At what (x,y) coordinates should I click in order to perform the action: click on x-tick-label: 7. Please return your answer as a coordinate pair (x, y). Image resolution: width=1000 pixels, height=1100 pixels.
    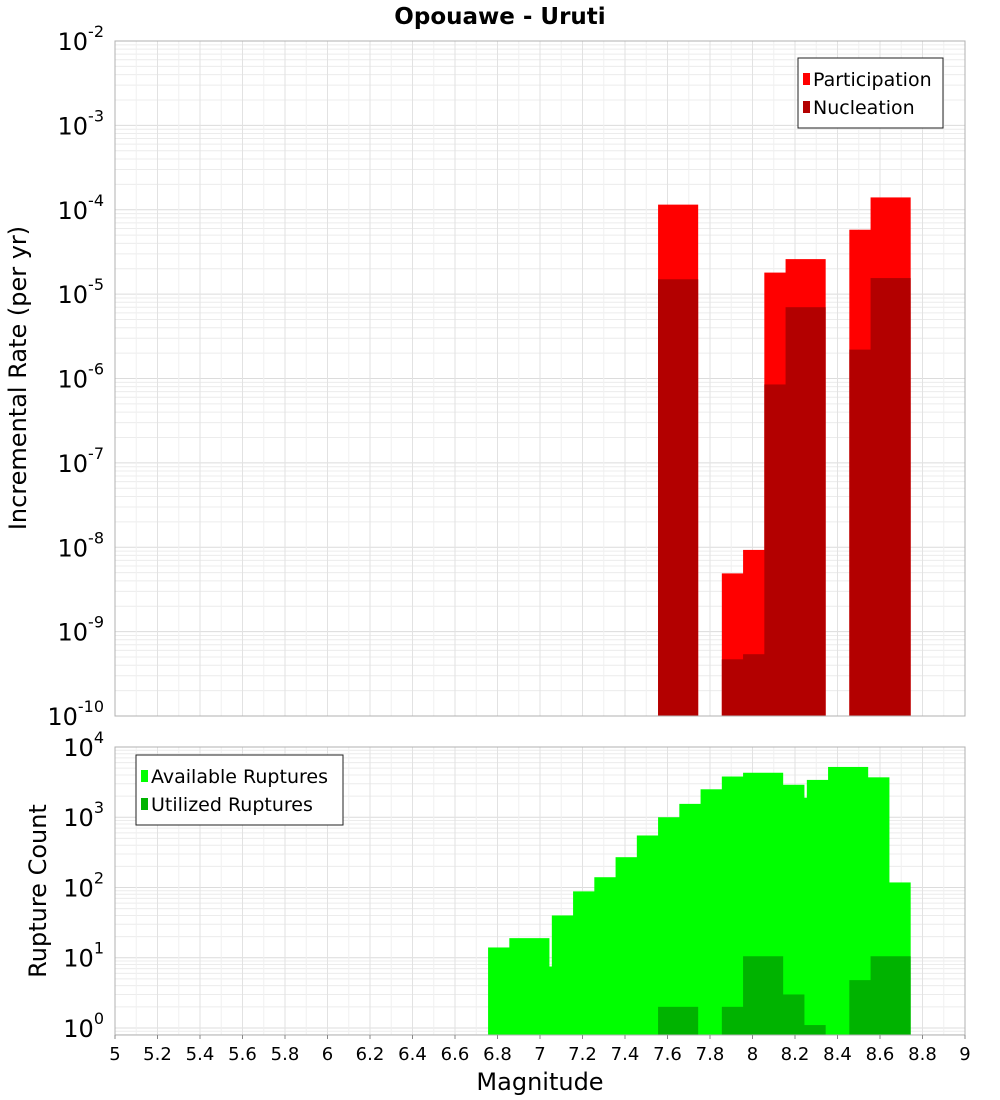
    Looking at the image, I should click on (539, 1054).